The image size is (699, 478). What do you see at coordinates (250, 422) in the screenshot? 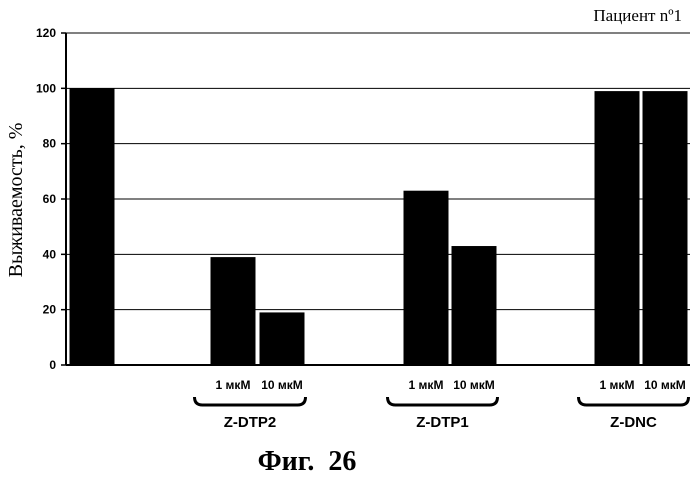
I see `group-label: Z-DTP2` at bounding box center [250, 422].